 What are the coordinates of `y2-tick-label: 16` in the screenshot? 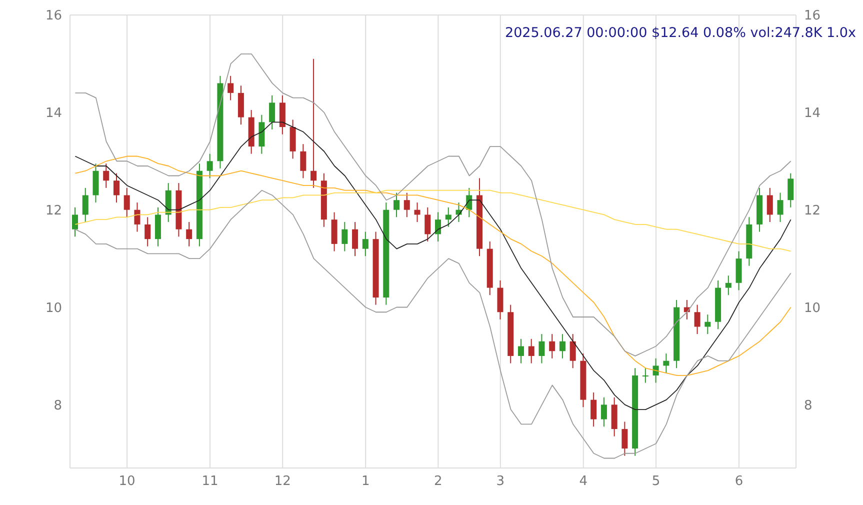 It's located at (812, 16).